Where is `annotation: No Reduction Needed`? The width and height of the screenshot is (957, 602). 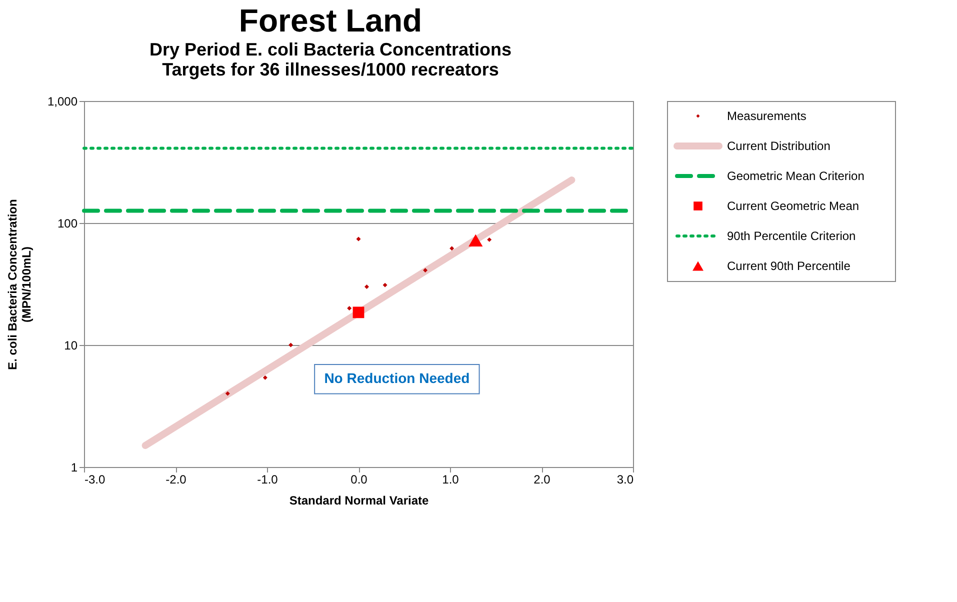 annotation: No Reduction Needed is located at coordinates (397, 378).